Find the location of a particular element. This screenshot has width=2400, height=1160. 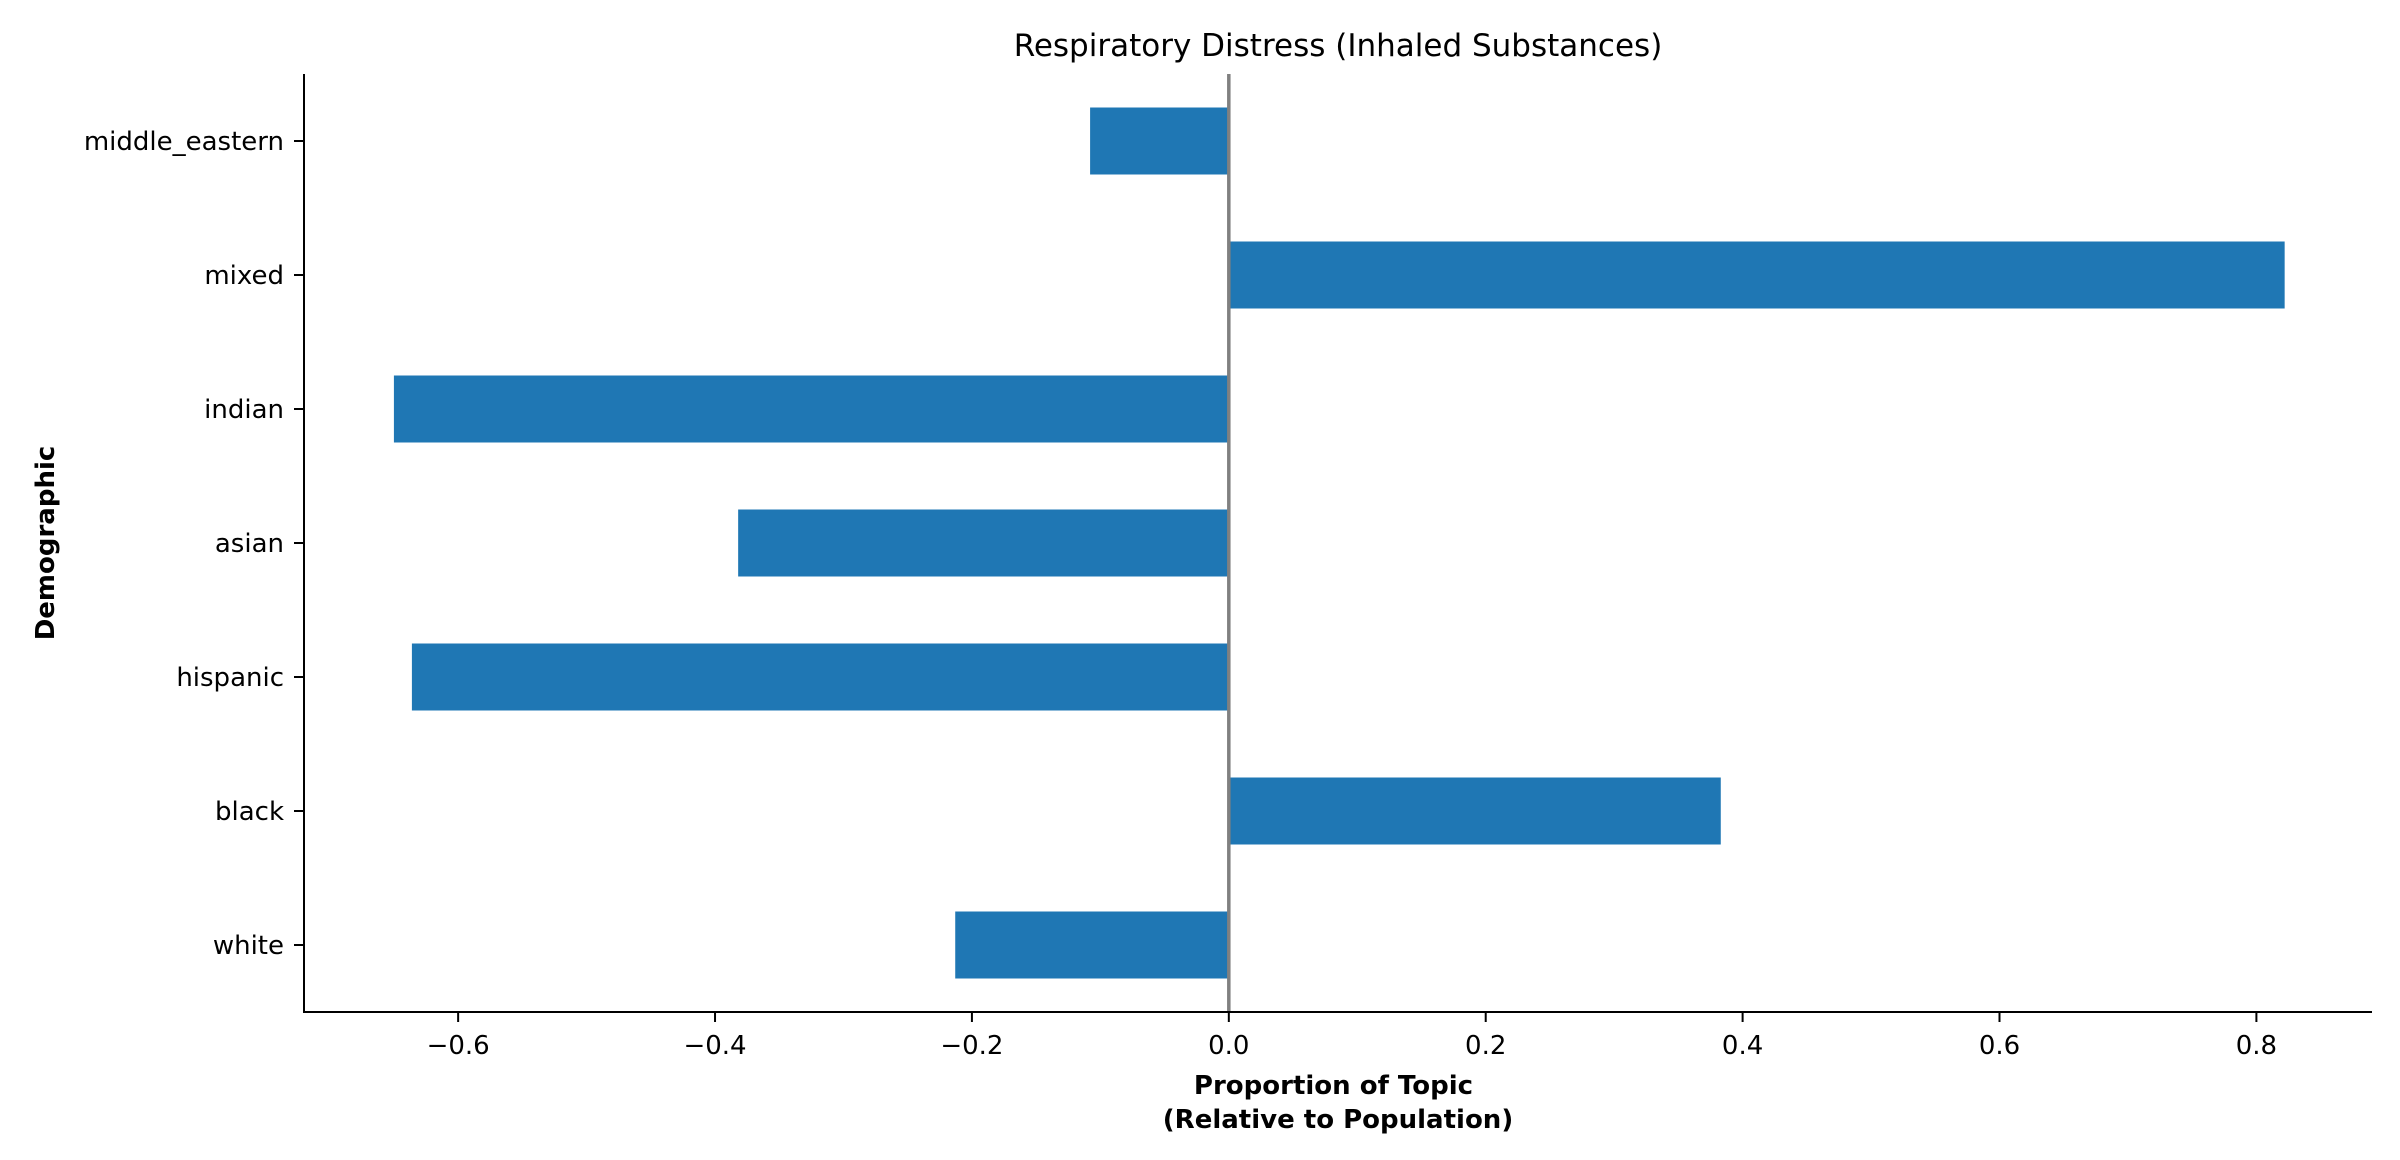

bar-asian is located at coordinates (983, 543).